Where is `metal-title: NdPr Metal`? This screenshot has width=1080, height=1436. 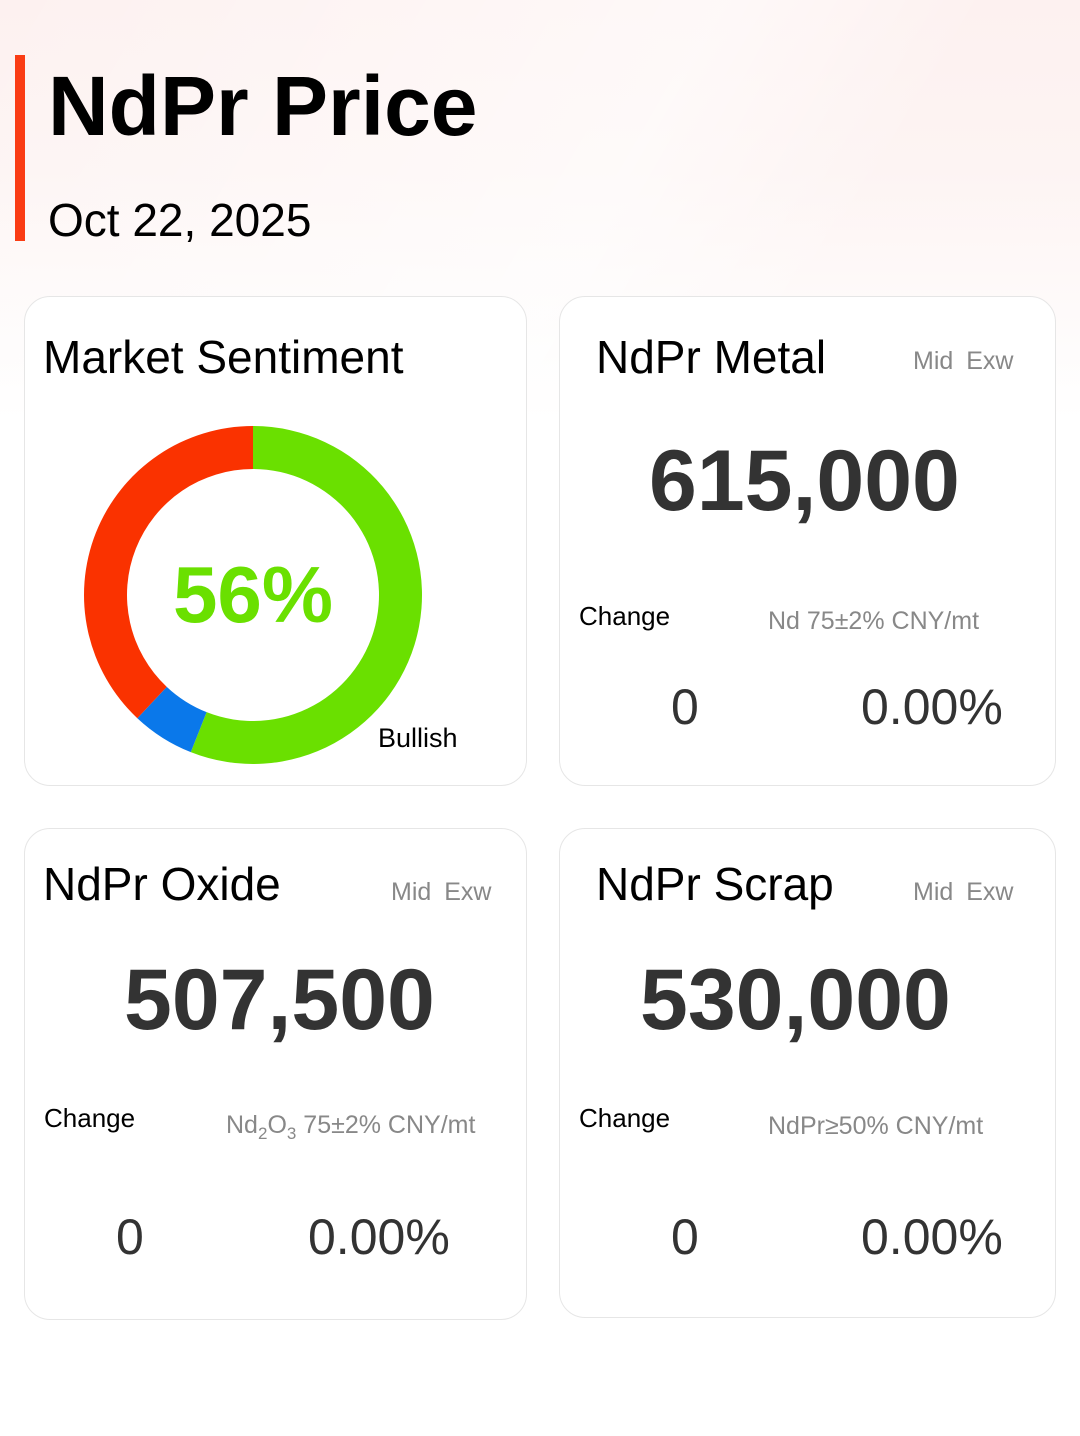
metal-title: NdPr Metal is located at coordinates (711, 357).